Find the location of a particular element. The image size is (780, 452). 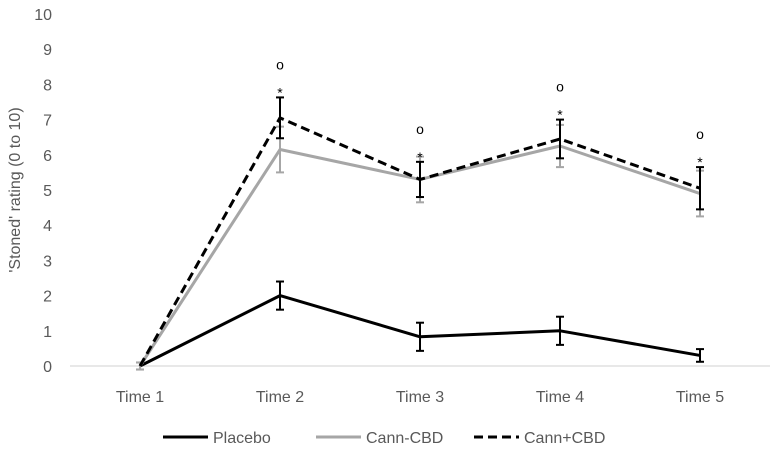

y-tick-label: 1 is located at coordinates (47, 332).